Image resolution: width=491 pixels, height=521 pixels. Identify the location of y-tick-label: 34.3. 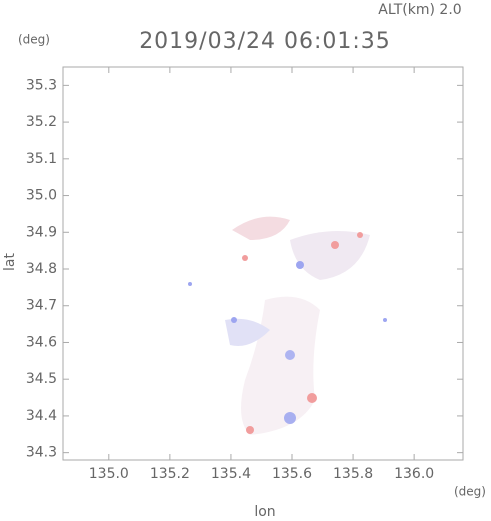
(41, 453).